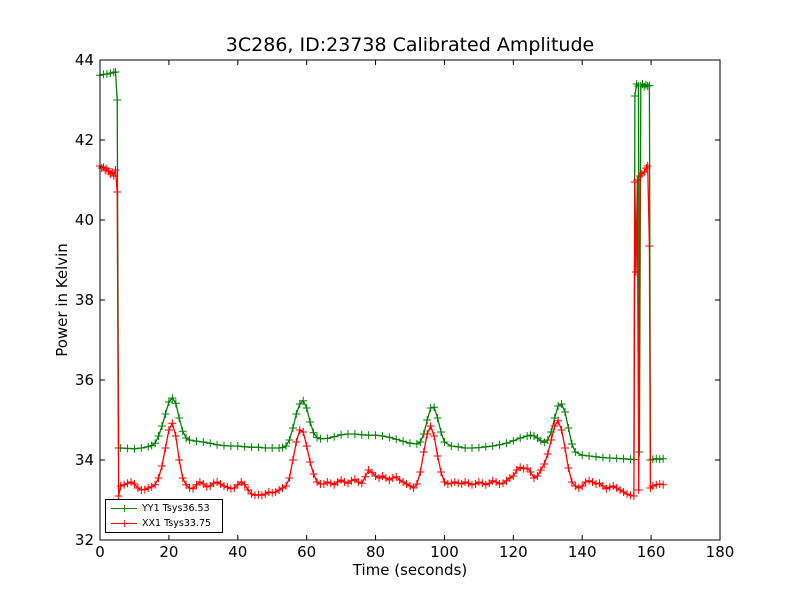 The height and width of the screenshot is (600, 800). I want to click on legend-entry-yy1: + YY1 Tsys36.53, so click(164, 509).